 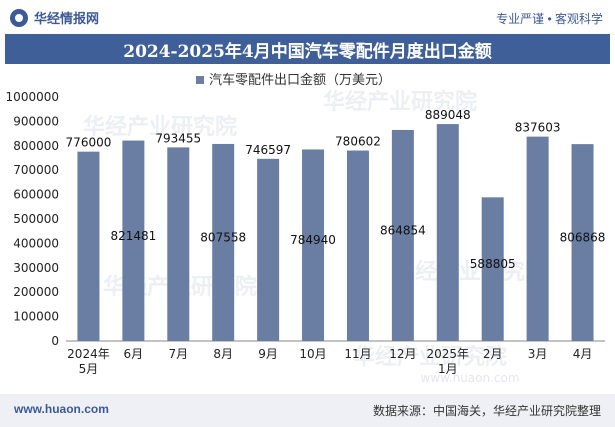 I want to click on footer-url: www.huaon.com, so click(x=61, y=409).